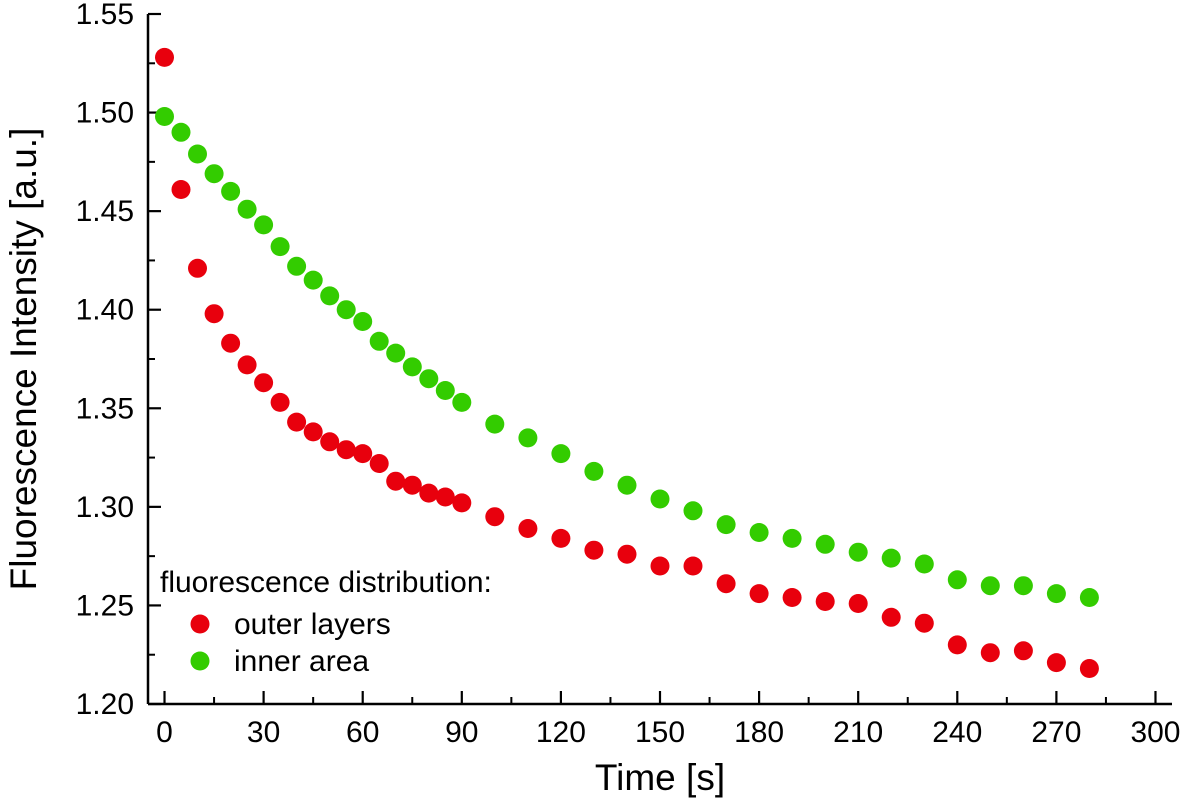 This screenshot has width=1200, height=804. What do you see at coordinates (105, 408) in the screenshot?
I see `y-tick-label: 1.35` at bounding box center [105, 408].